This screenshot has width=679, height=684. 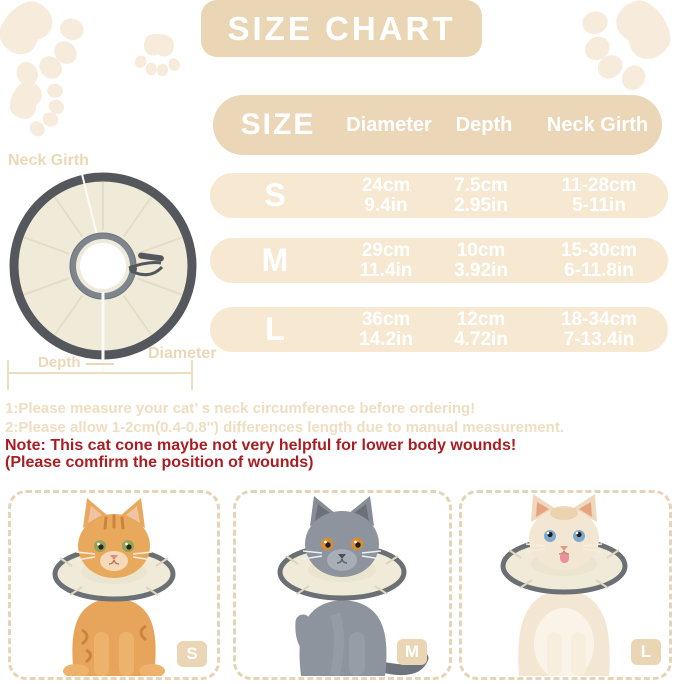 I want to click on table-header-row: SIZE Diameter Depth Neck Girth, so click(x=437, y=125).